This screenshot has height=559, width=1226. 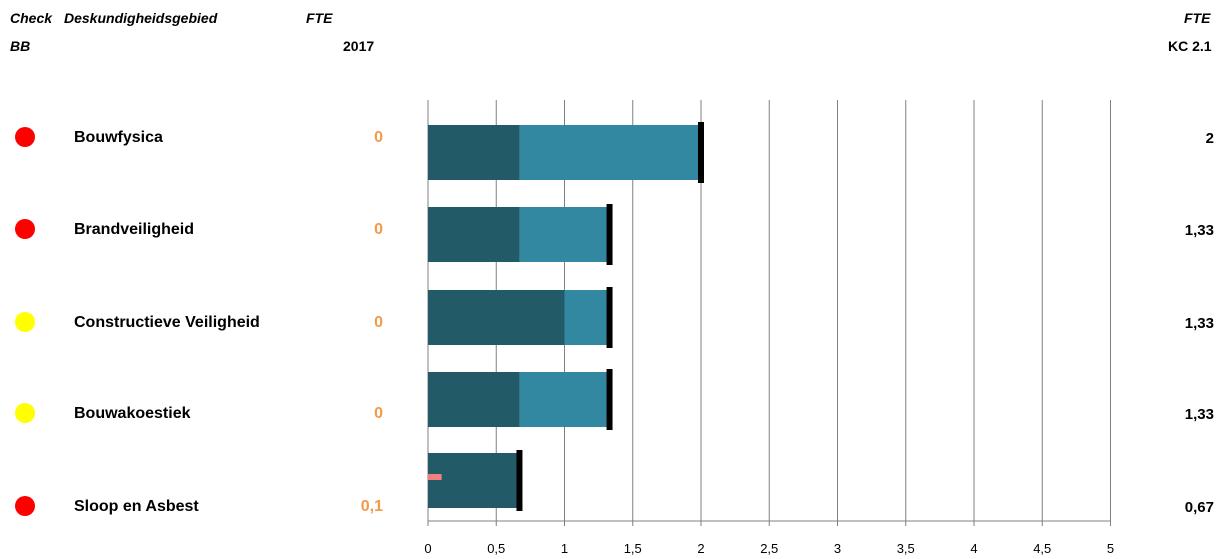 What do you see at coordinates (167, 322) in the screenshot?
I see `row-label: Constructieve Veiligheid` at bounding box center [167, 322].